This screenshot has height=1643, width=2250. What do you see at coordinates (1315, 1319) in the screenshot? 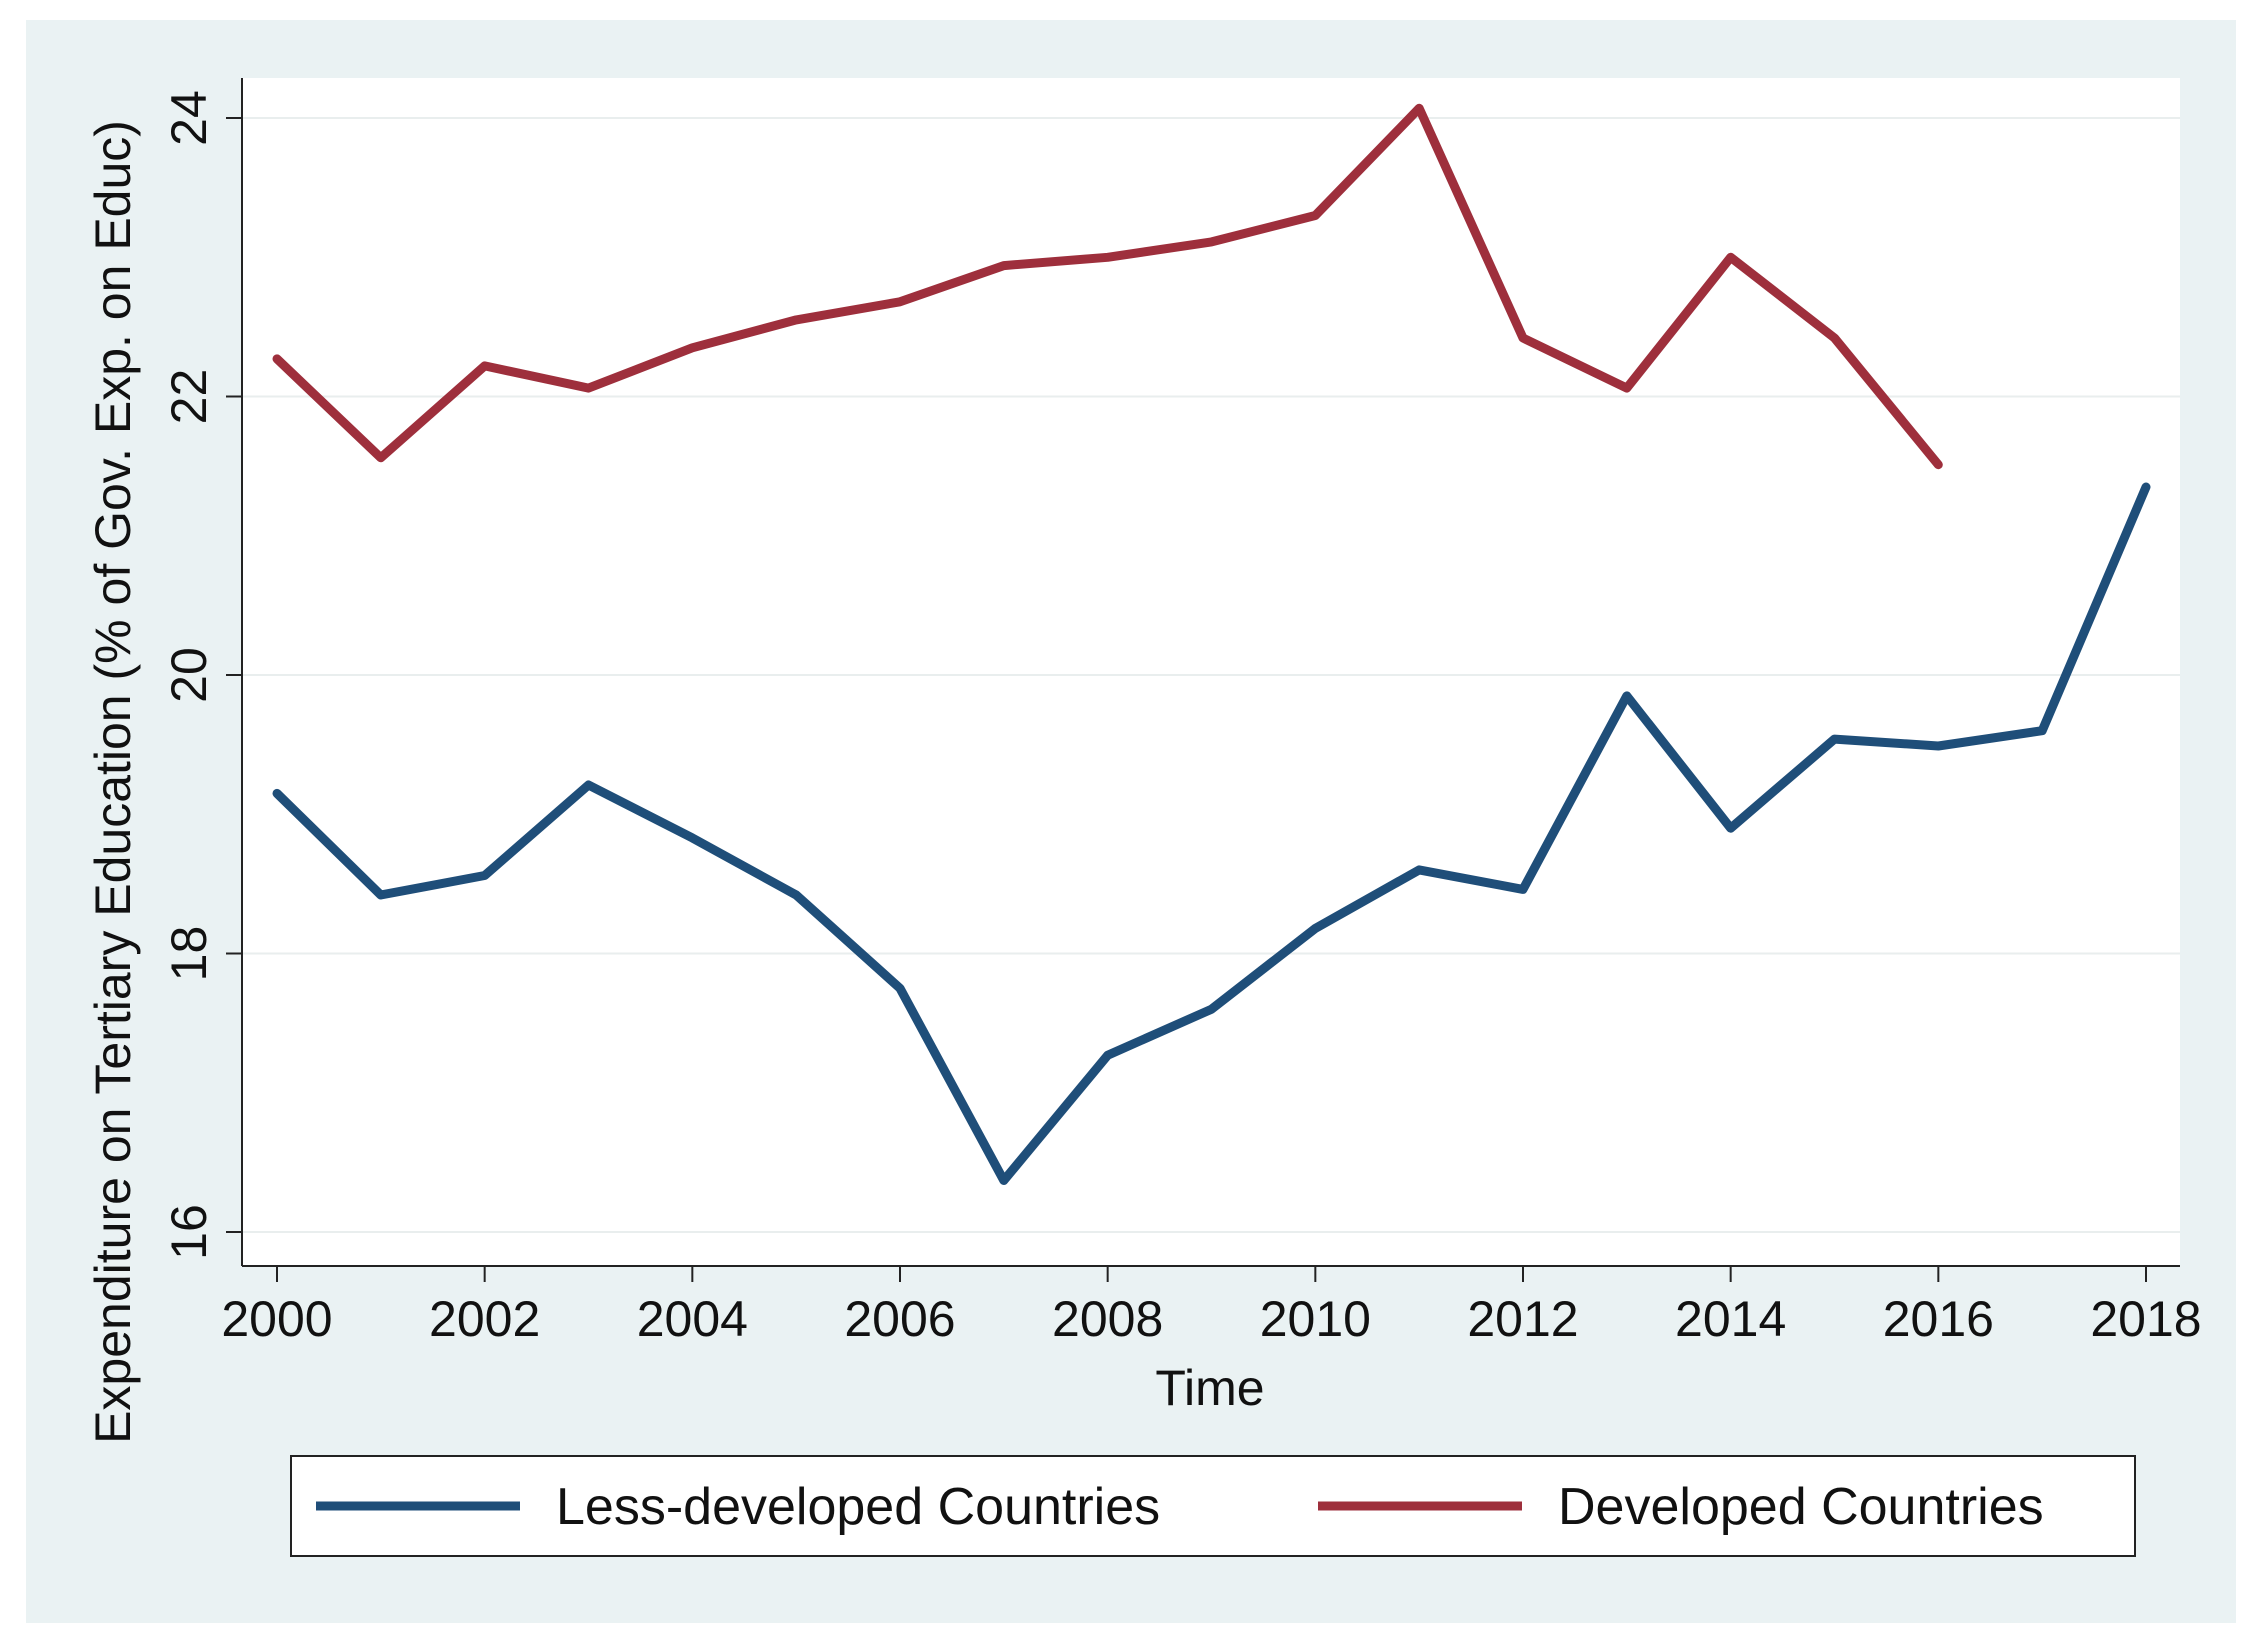
I see `x-tick-label: 2010` at bounding box center [1315, 1319].